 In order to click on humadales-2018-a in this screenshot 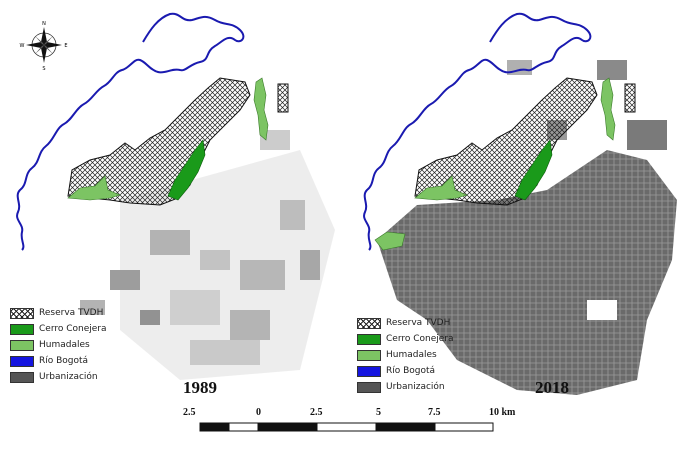, I will do `click(441, 188)`.